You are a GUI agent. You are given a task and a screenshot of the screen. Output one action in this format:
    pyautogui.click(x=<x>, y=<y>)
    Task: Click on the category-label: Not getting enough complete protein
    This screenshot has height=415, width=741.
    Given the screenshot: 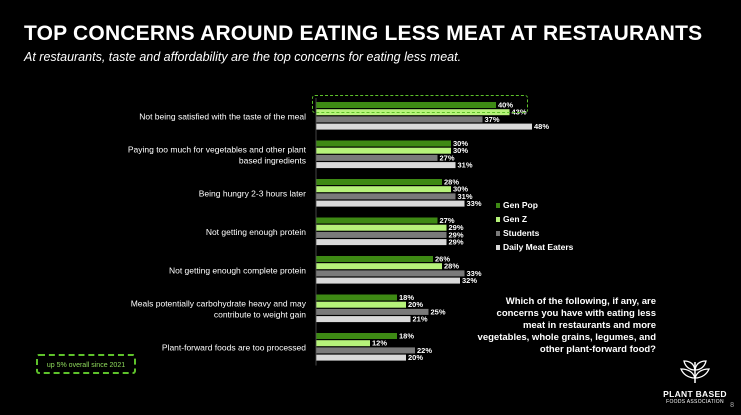 What is the action you would take?
    pyautogui.click(x=237, y=270)
    